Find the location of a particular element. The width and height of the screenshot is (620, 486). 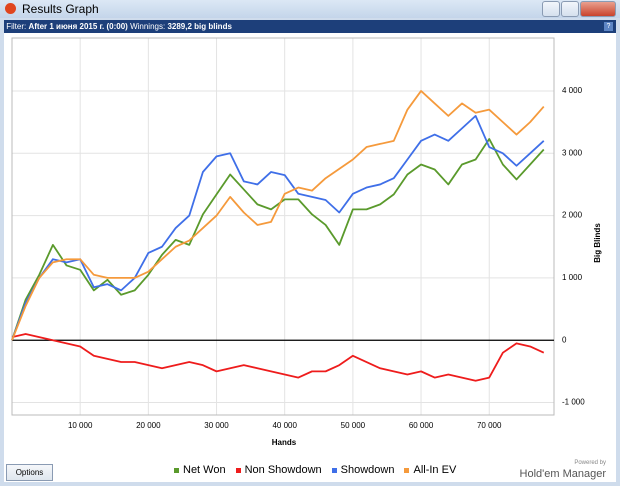

legend-item: Non Showdown is located at coordinates (278, 470).